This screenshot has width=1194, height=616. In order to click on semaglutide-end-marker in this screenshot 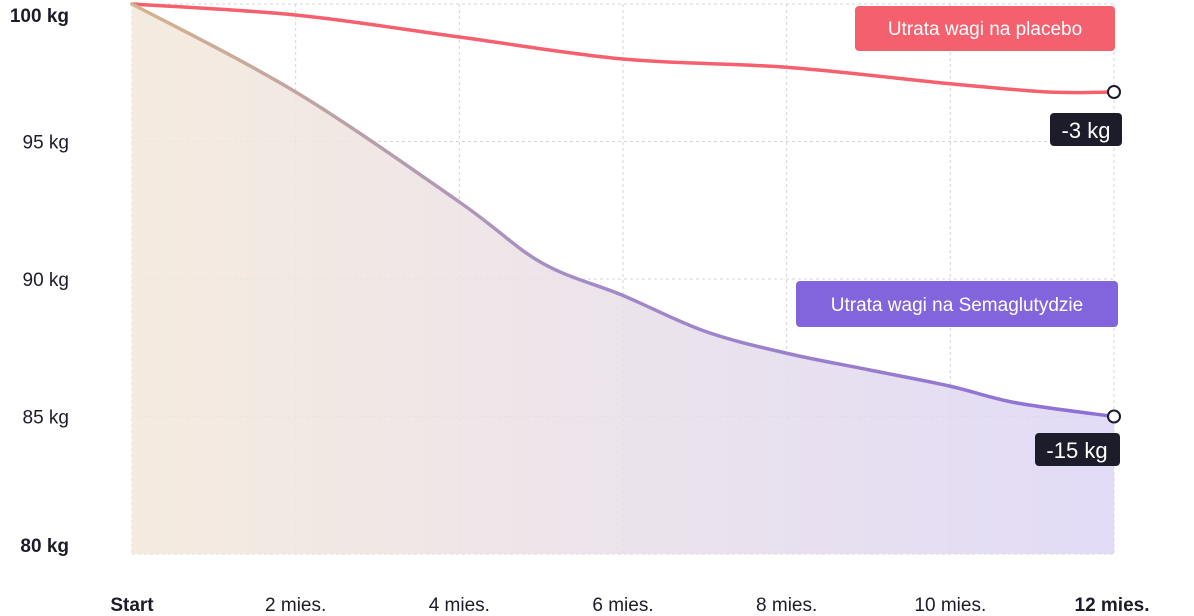, I will do `click(1114, 416)`.